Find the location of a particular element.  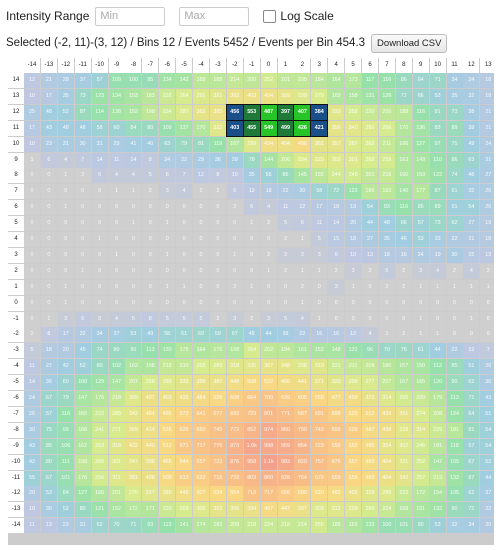

heatmap-cell: 114 is located at coordinates (100, 112).